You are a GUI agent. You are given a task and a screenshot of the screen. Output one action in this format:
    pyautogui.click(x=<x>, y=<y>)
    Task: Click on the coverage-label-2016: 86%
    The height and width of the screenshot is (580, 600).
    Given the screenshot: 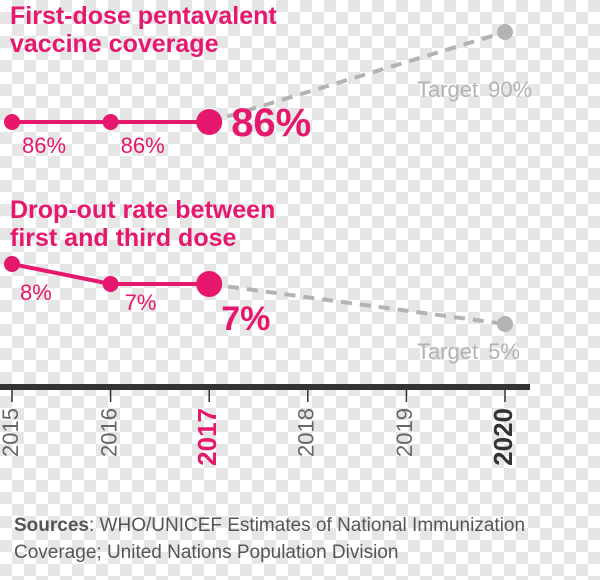 What is the action you would take?
    pyautogui.click(x=143, y=145)
    